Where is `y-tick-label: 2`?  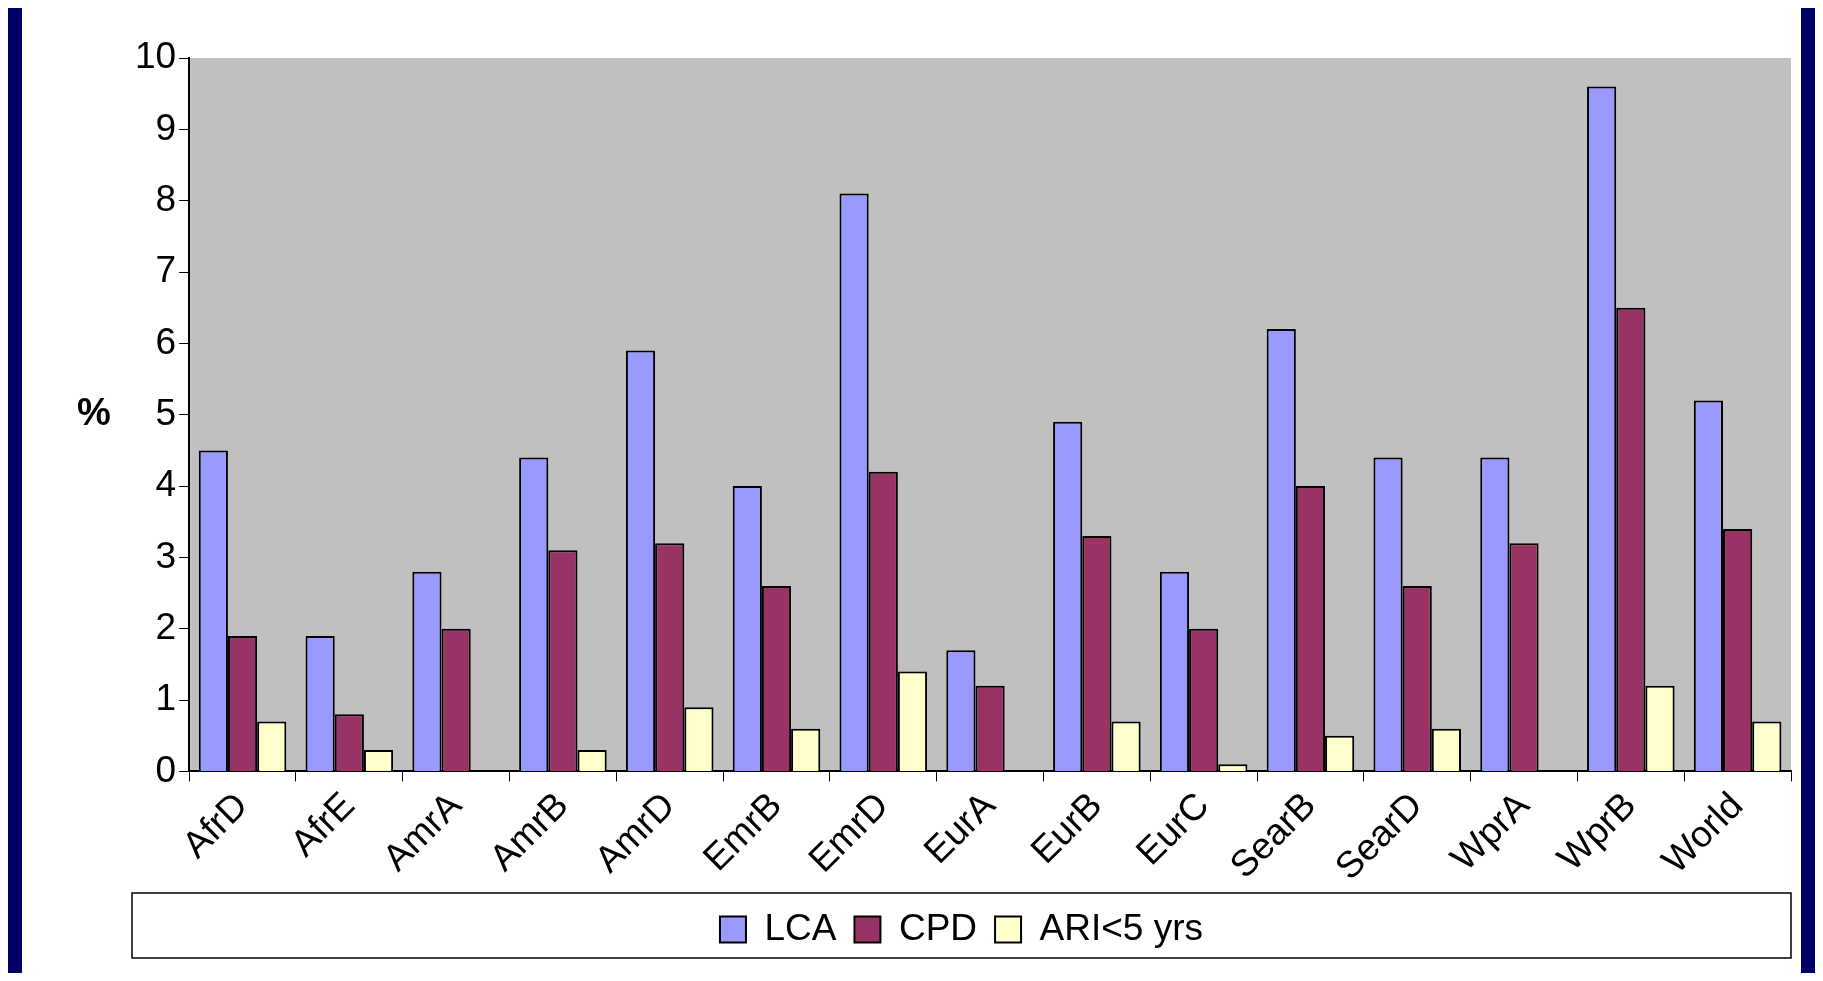 y-tick-label: 2 is located at coordinates (166, 626).